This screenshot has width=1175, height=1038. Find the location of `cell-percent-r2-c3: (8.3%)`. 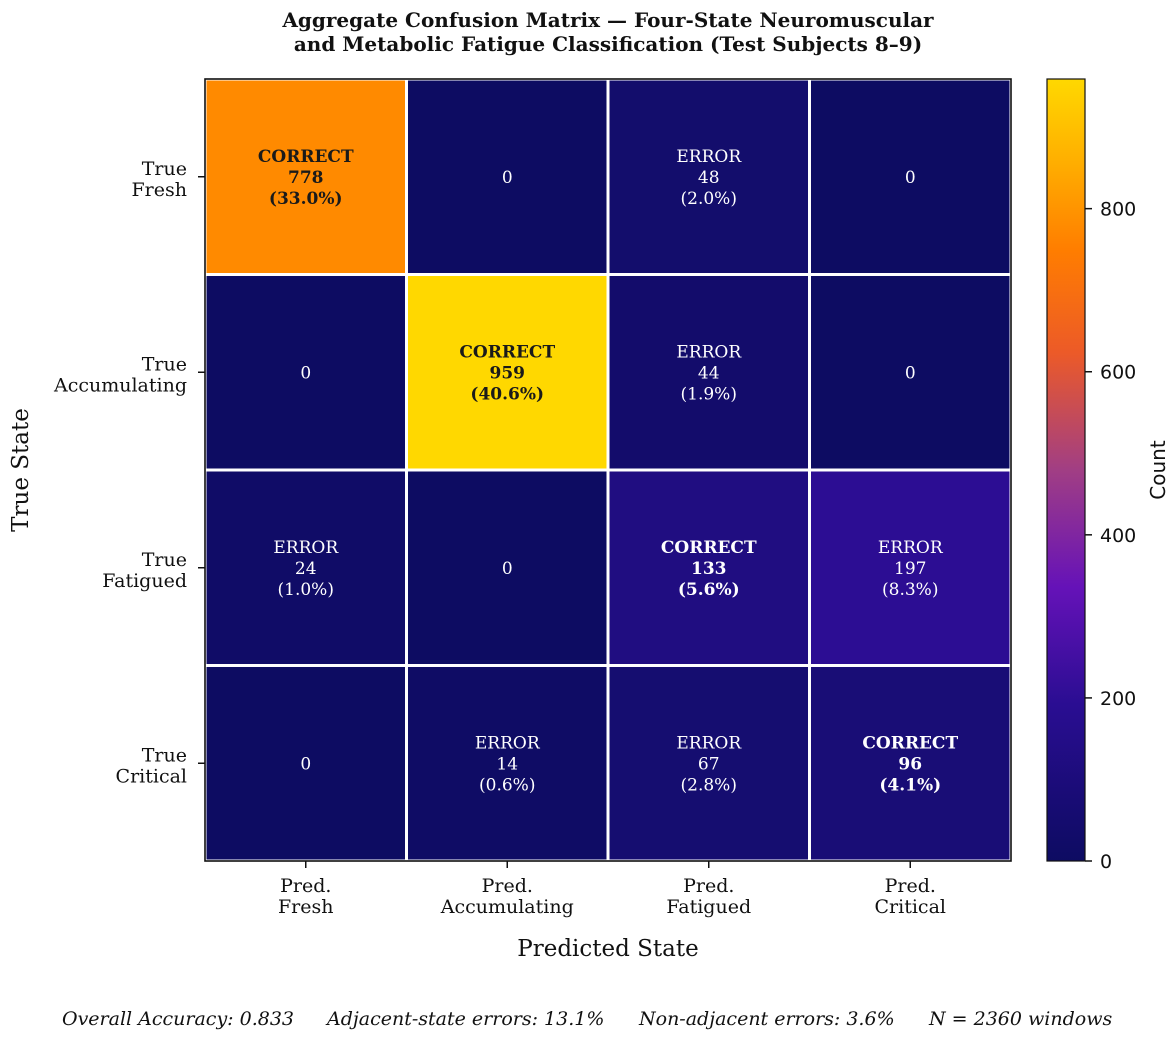

cell-percent-r2-c3: (8.3%) is located at coordinates (910, 590).